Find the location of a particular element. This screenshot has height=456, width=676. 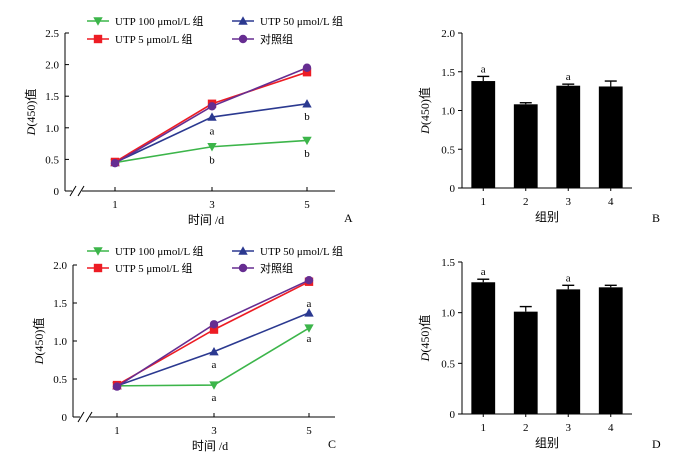

panel-d-x-tick-label: 4 is located at coordinates (611, 428).